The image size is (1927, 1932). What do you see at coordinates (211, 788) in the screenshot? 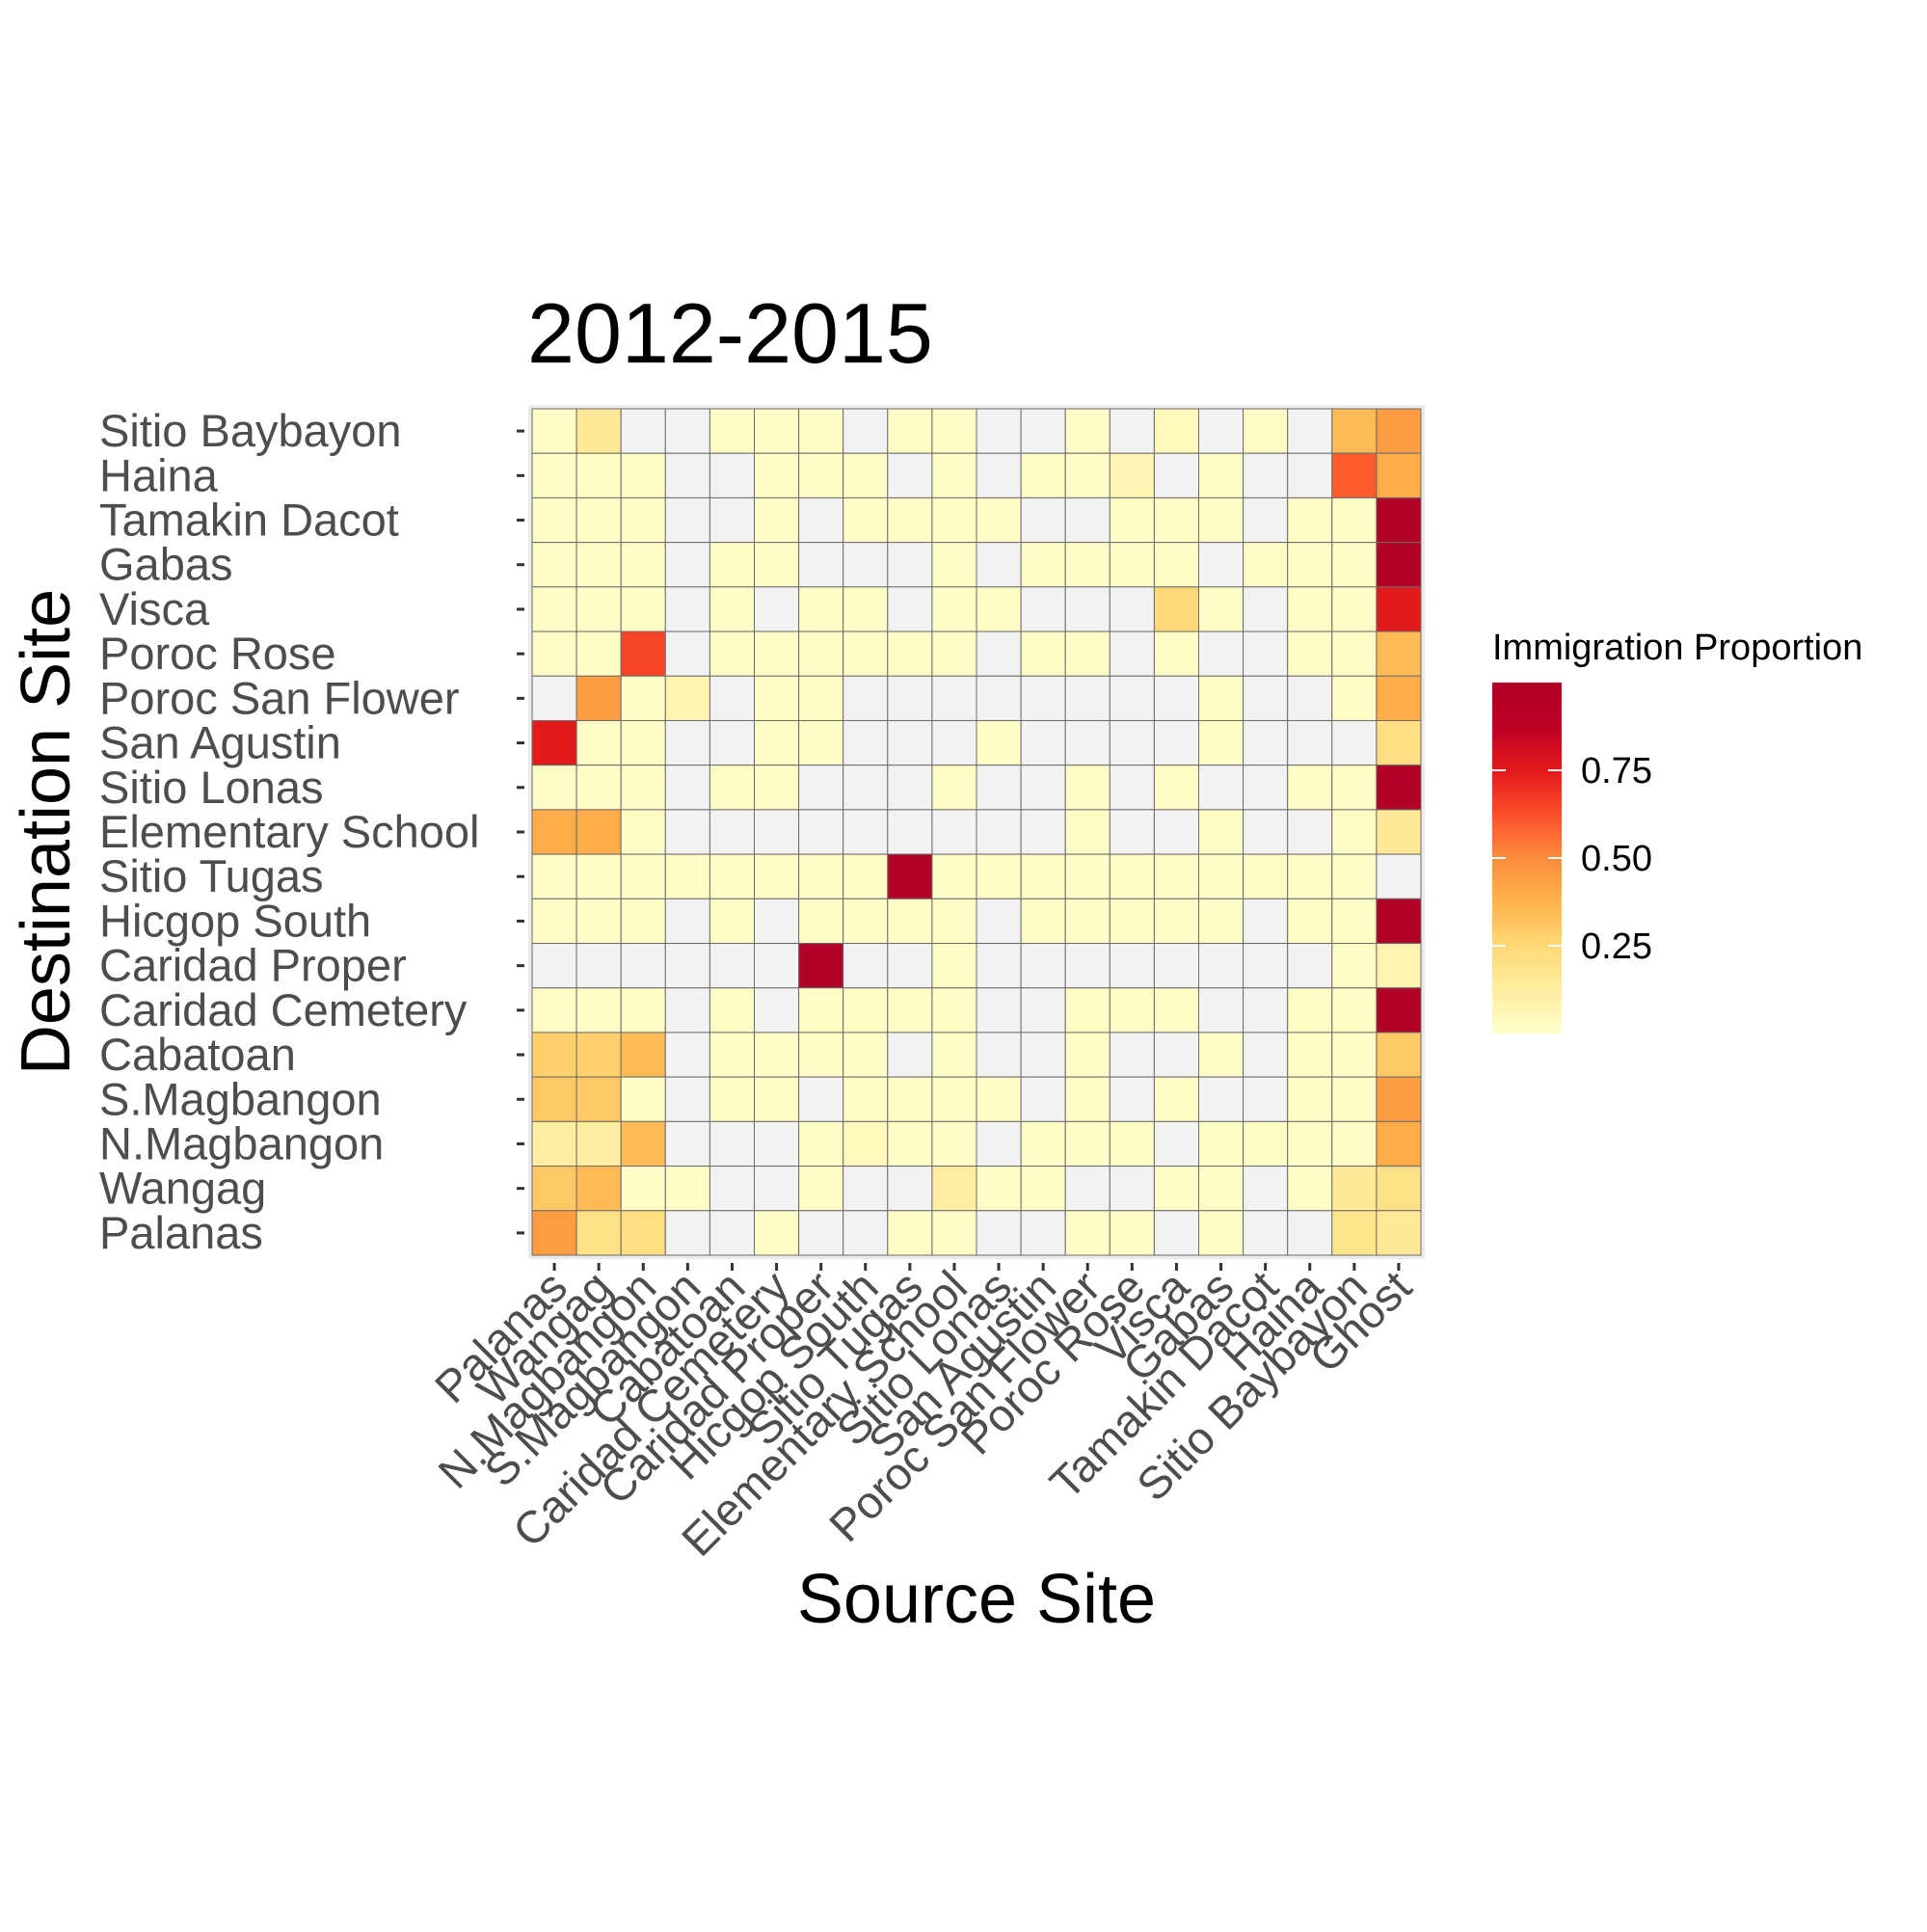
I see `y-tick-label: Sitio Lonas` at bounding box center [211, 788].